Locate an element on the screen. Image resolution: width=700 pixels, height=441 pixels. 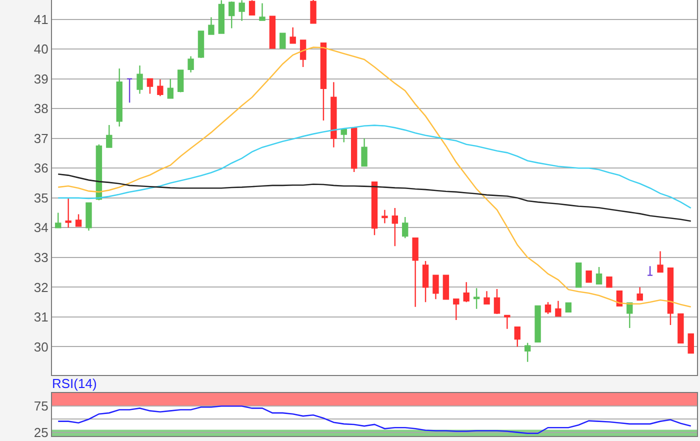
y-tick-label: 41 is located at coordinates (41, 19).